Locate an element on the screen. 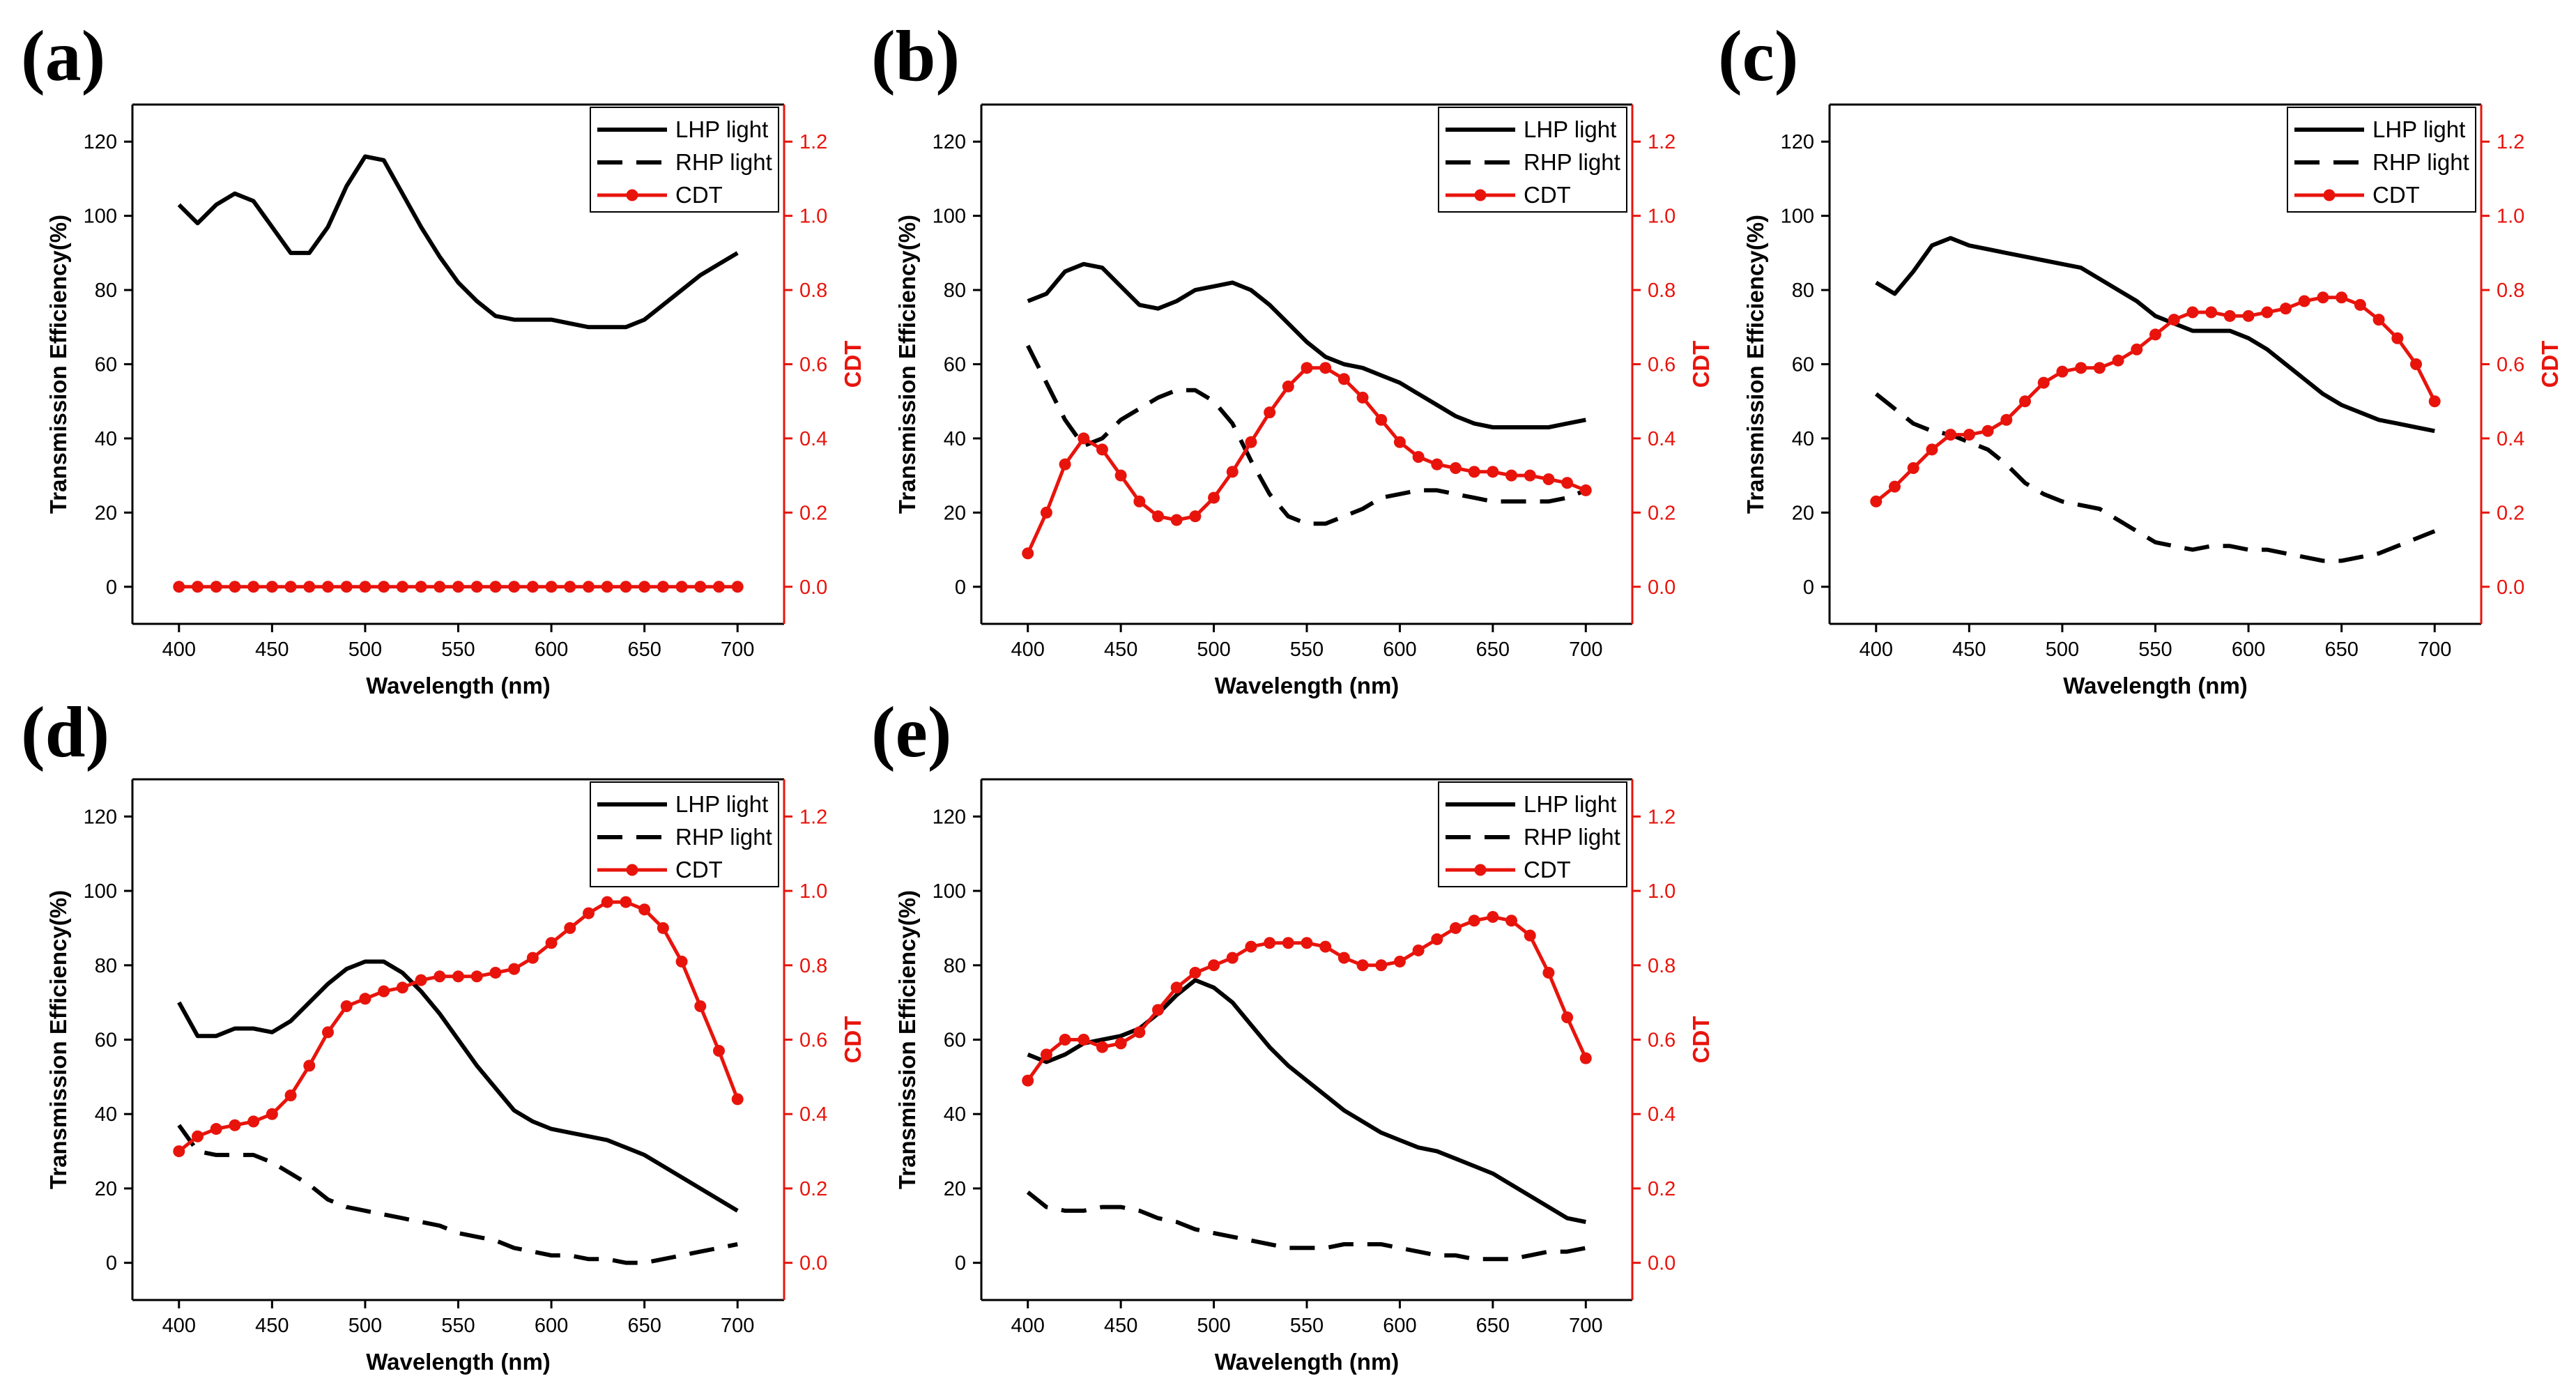  panel-label: (b) is located at coordinates (915, 56).